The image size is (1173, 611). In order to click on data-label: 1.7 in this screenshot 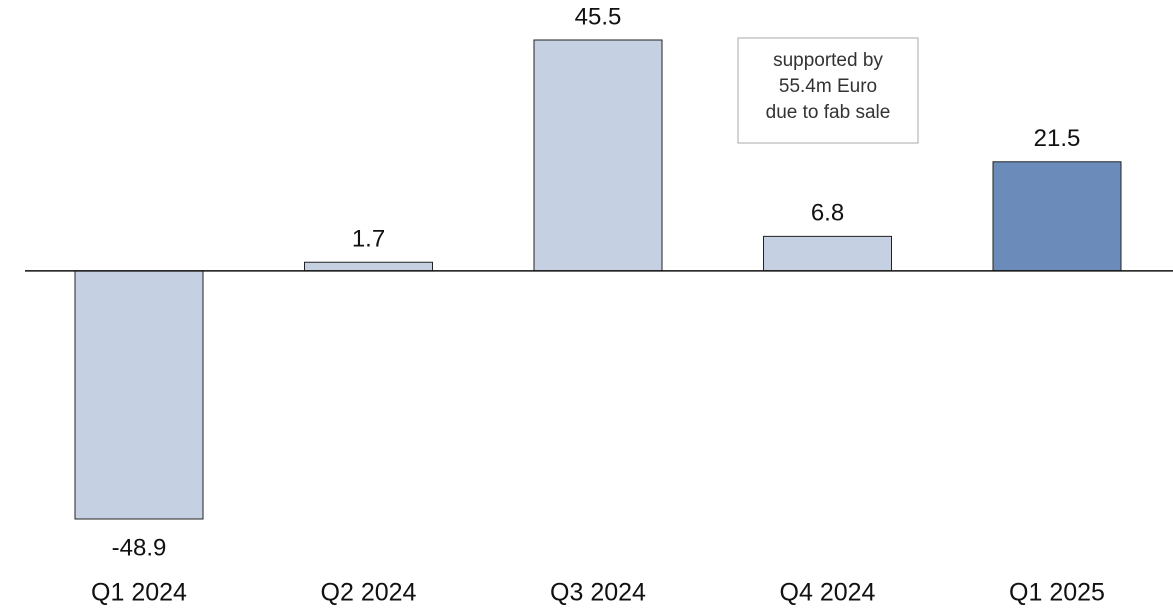, I will do `click(368, 239)`.